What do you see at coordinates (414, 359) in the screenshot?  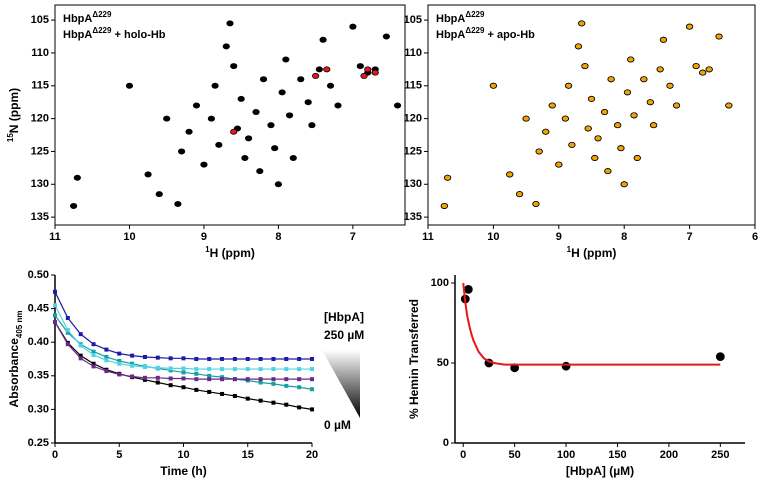 I see `y-axis-label: % Hemin Transferred` at bounding box center [414, 359].